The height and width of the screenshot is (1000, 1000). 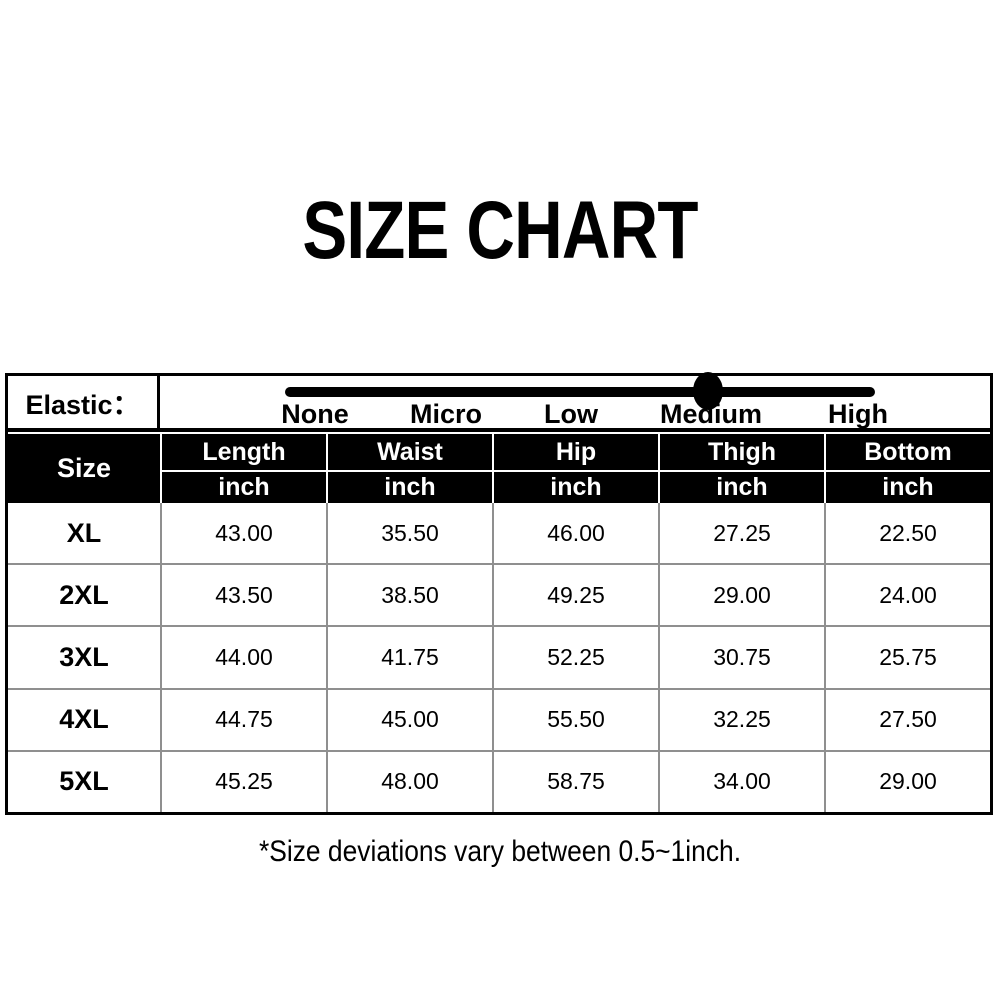 I want to click on table-cell: 41.75, so click(x=410, y=657).